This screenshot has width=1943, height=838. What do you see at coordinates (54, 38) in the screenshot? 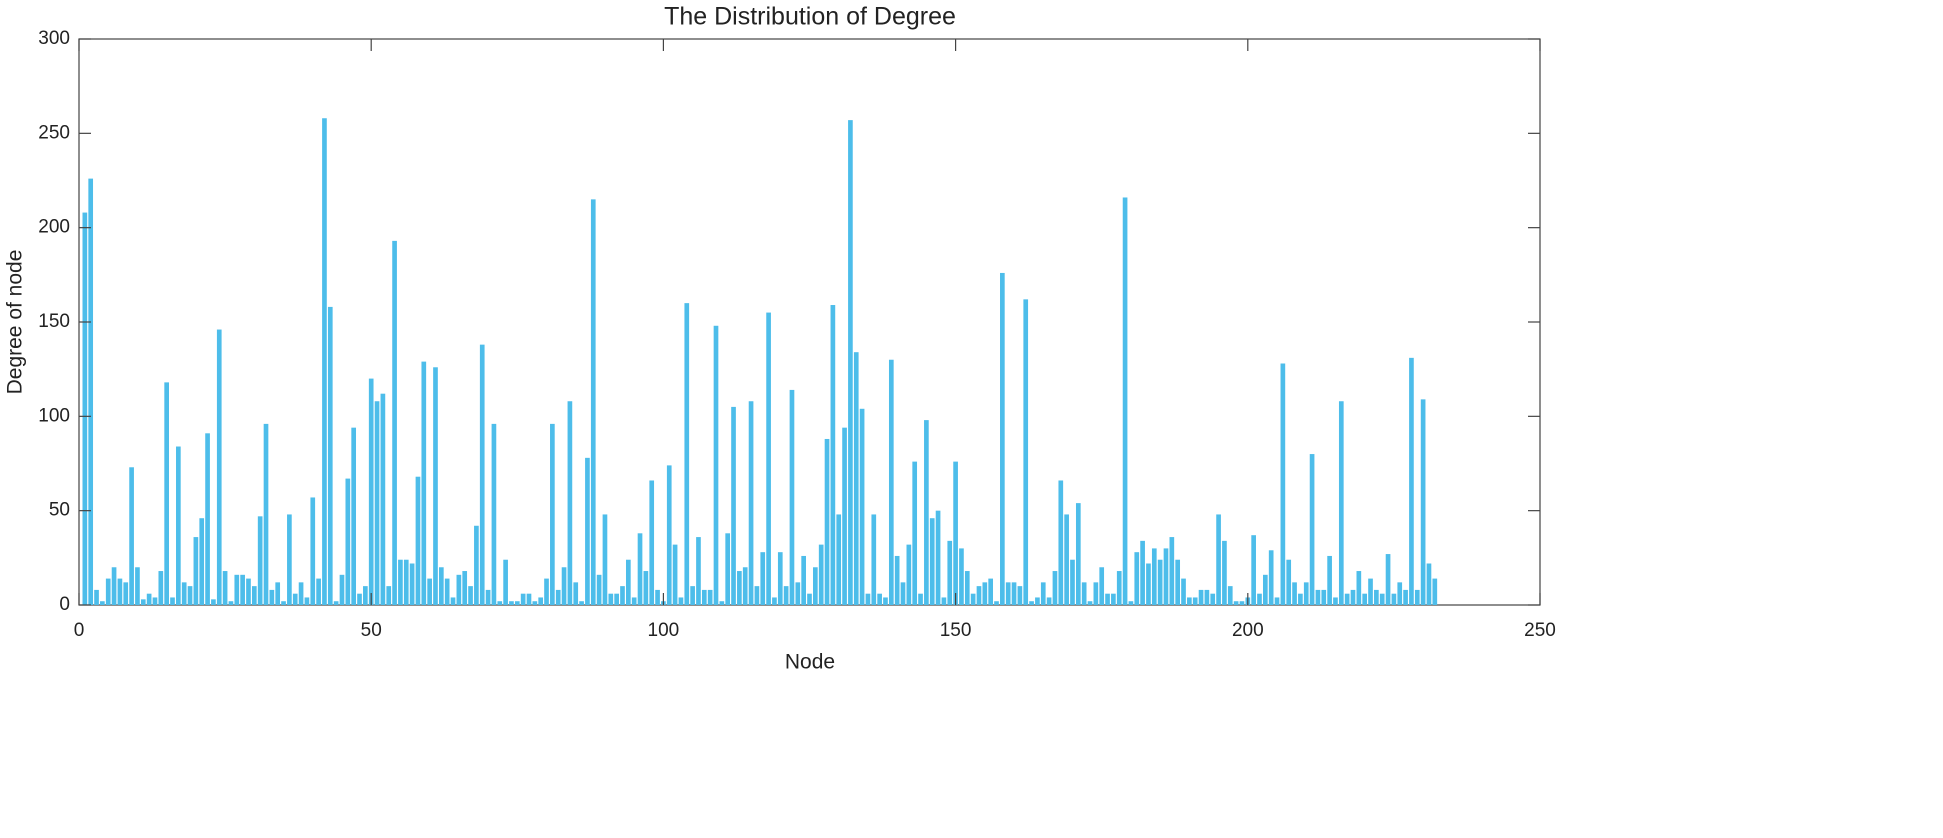
I see `y-tick-label: 300` at bounding box center [54, 38].